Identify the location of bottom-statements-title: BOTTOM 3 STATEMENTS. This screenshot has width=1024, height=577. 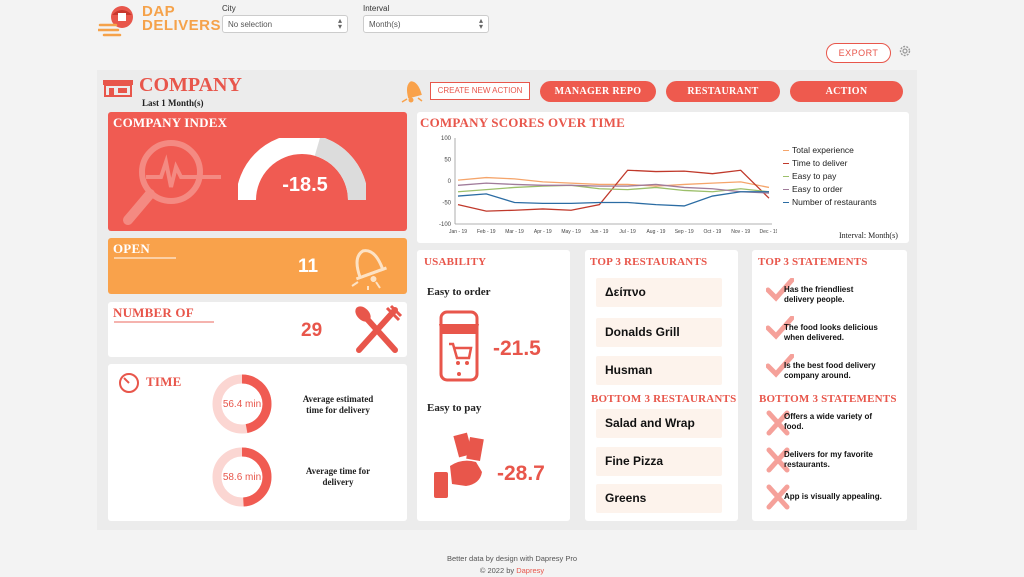
(828, 399).